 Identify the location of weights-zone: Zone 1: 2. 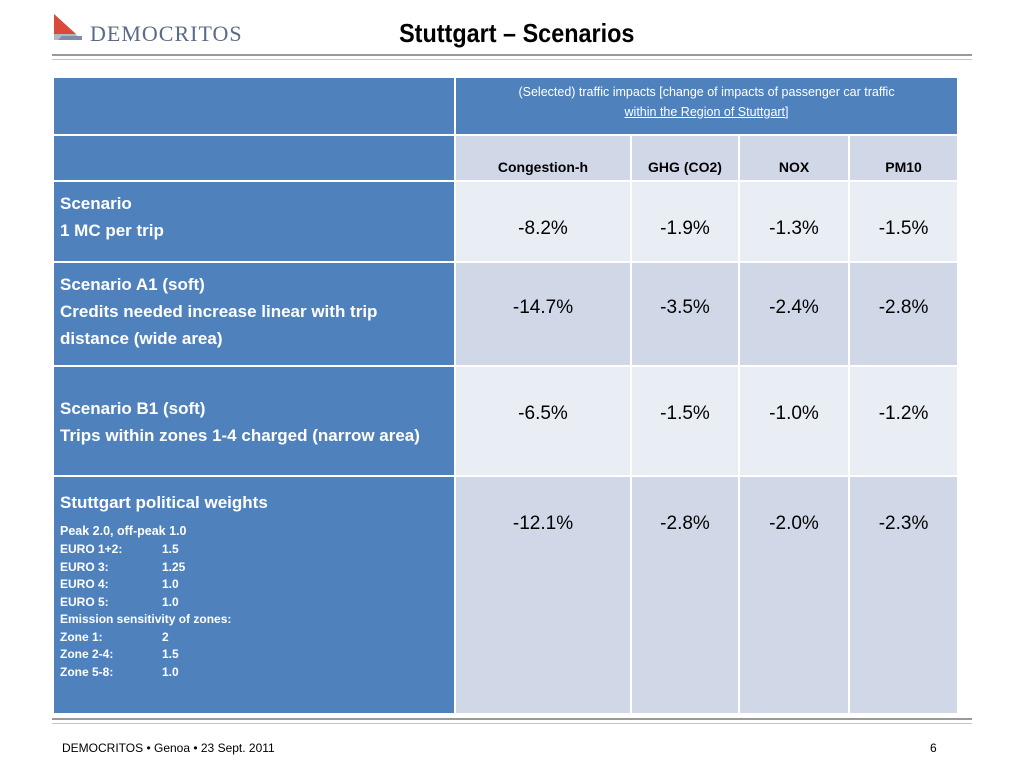
(114, 636).